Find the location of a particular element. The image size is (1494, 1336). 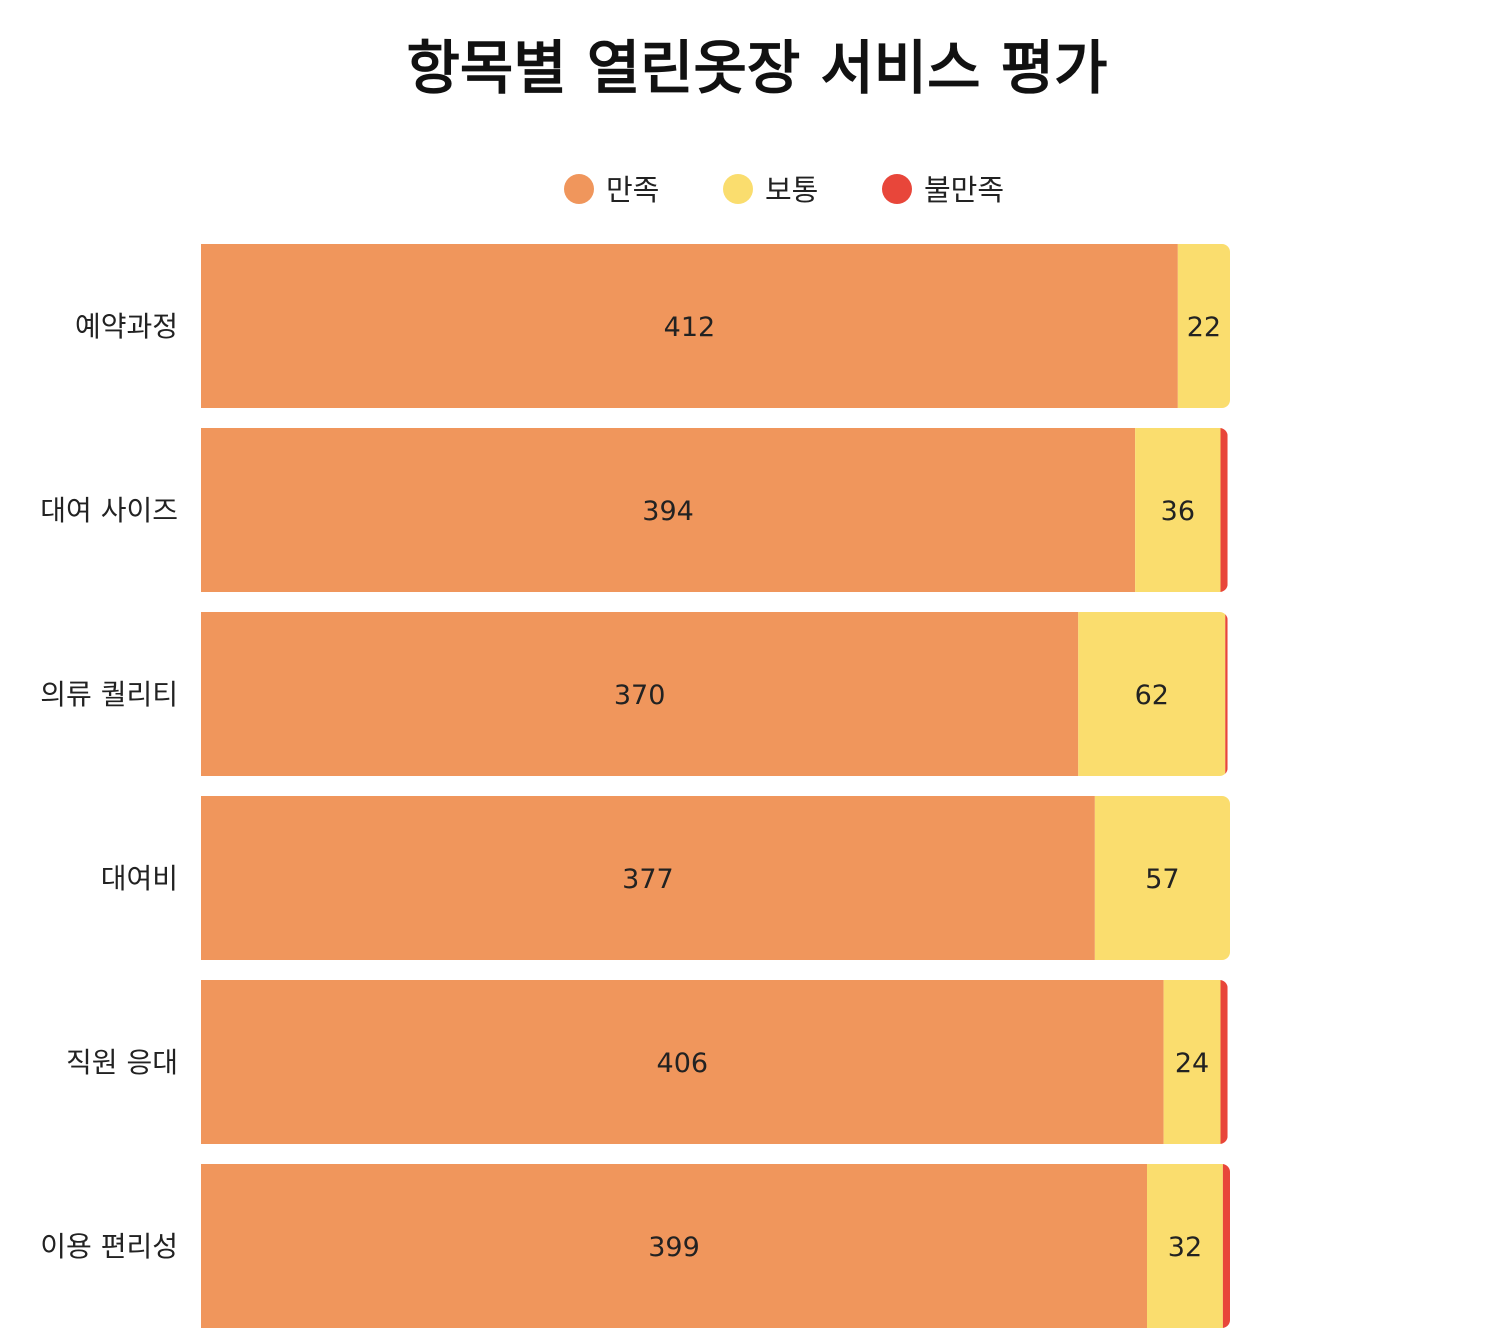

bar-value-label-2-0: 370 is located at coordinates (640, 695).